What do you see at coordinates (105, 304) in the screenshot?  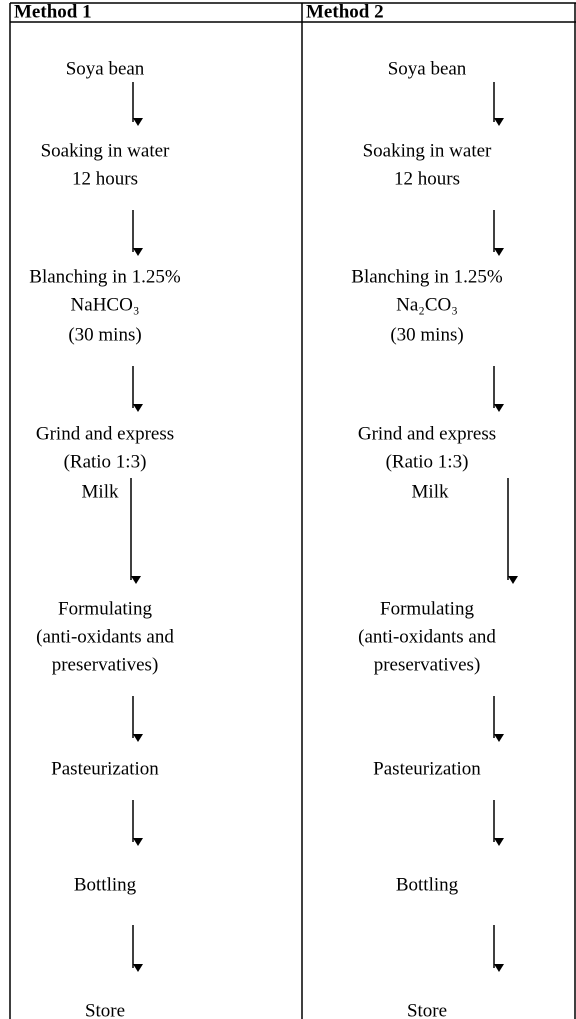 I see `step-label: NaHCO₃` at bounding box center [105, 304].